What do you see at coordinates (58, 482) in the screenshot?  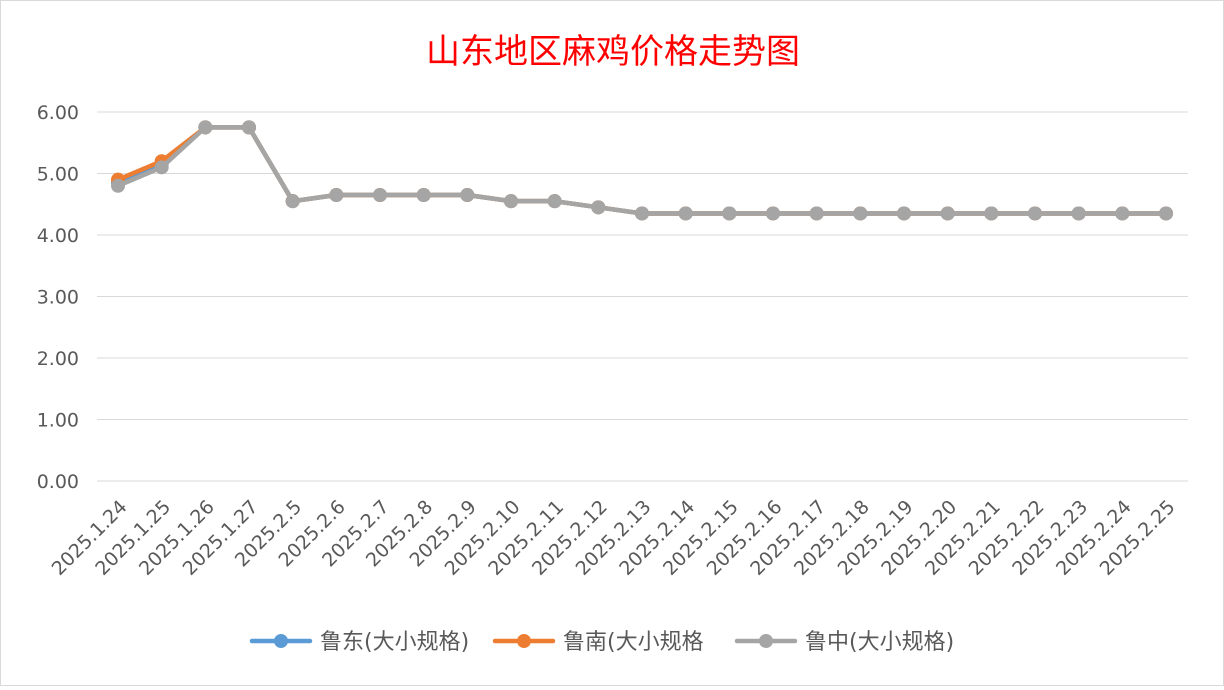 I see `y-tick-label: 0.00` at bounding box center [58, 482].